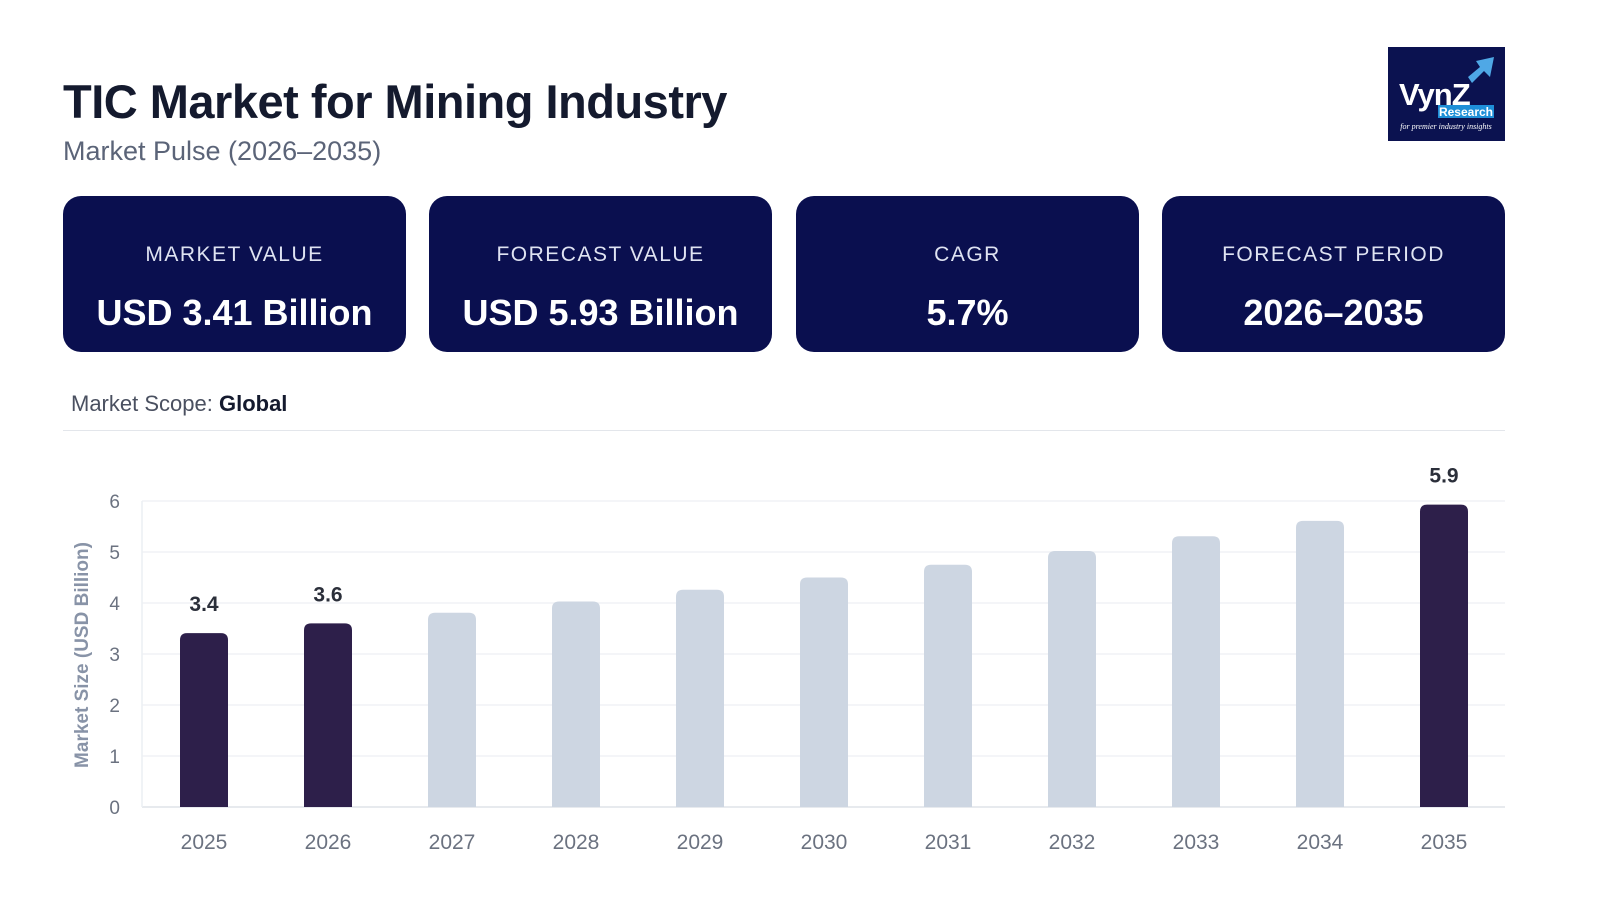 This screenshot has width=1600, height=900. I want to click on divider, so click(784, 430).